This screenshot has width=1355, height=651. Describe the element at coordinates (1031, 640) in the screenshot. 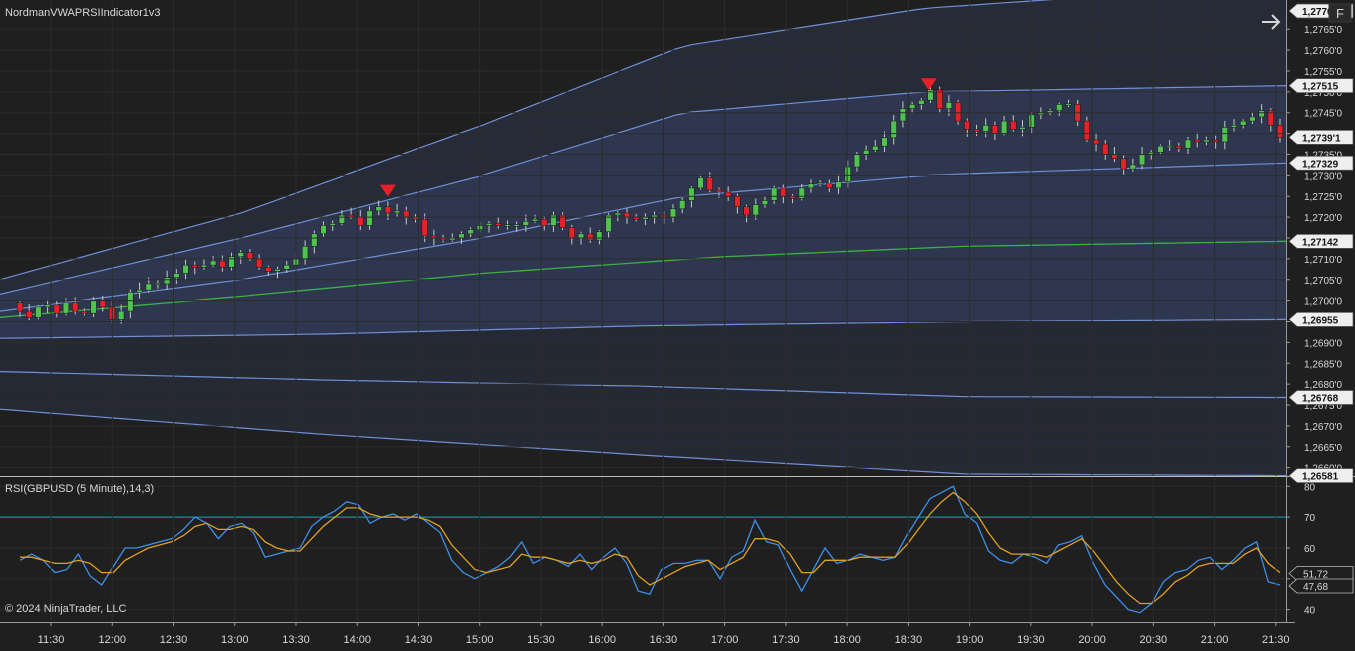

I see `time-tick-label: 19:30` at that location.